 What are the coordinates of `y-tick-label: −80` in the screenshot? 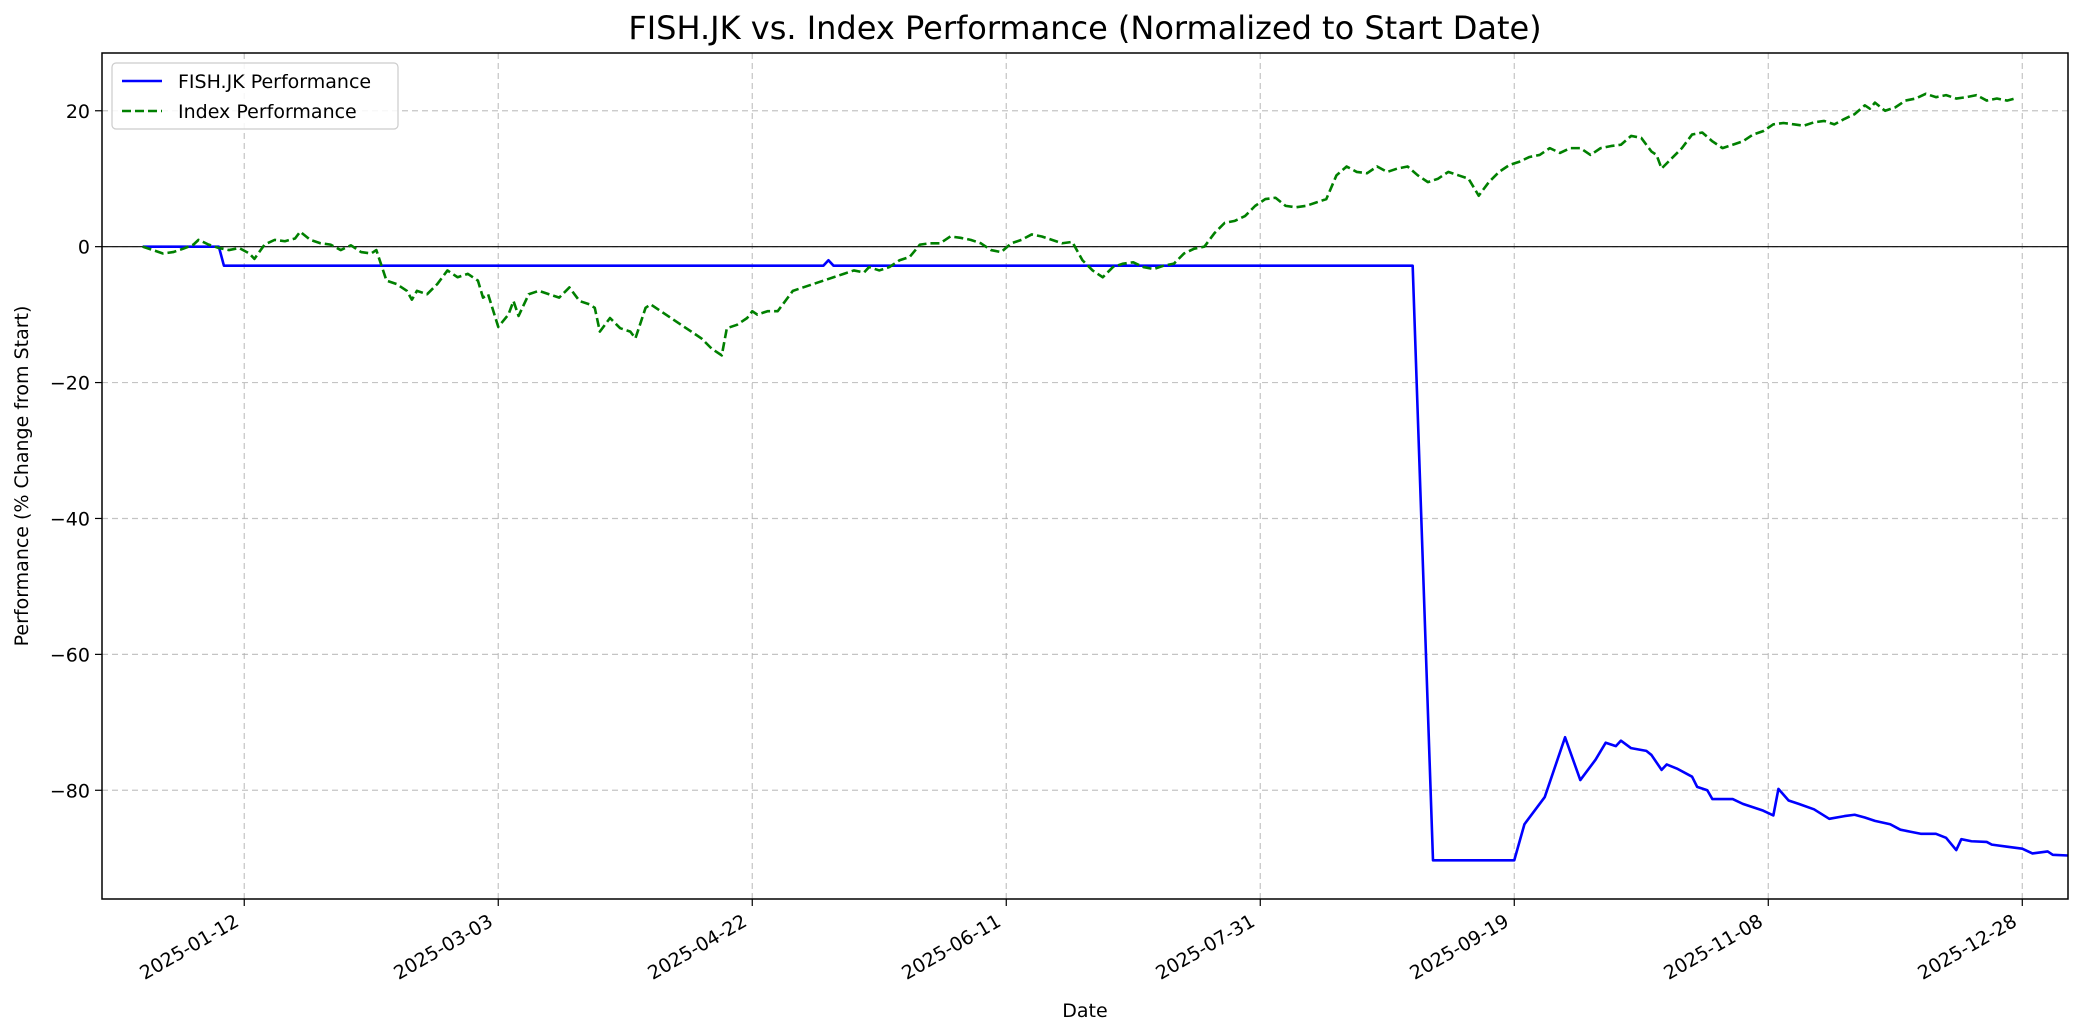 It's located at (70, 791).